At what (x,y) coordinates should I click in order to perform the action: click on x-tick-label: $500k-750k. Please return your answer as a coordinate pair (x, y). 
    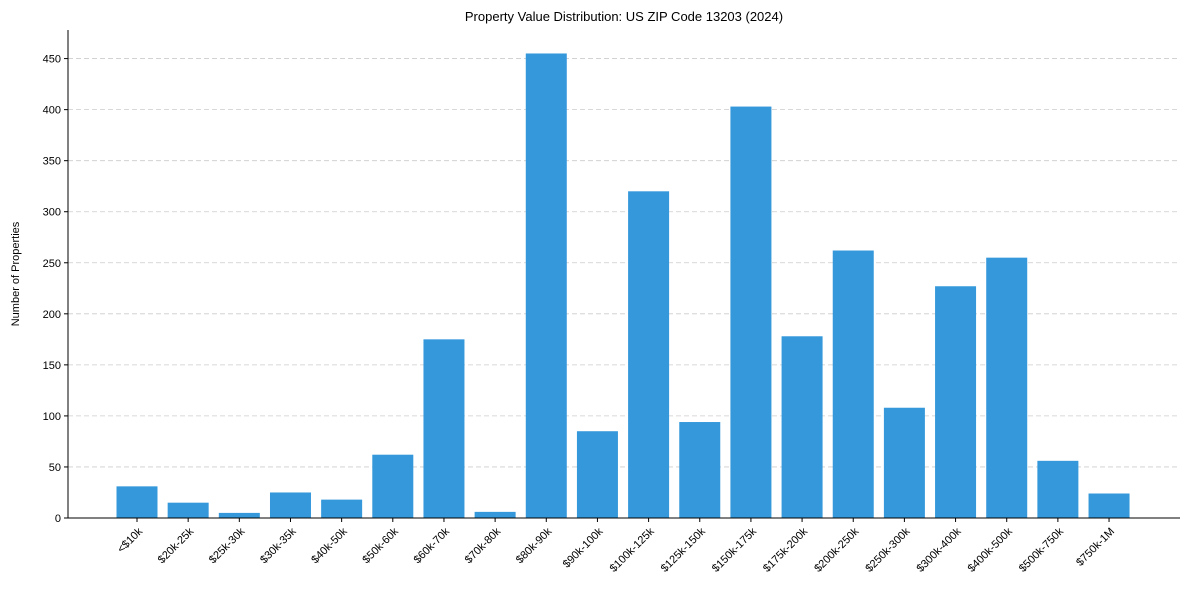
    Looking at the image, I should click on (1041, 549).